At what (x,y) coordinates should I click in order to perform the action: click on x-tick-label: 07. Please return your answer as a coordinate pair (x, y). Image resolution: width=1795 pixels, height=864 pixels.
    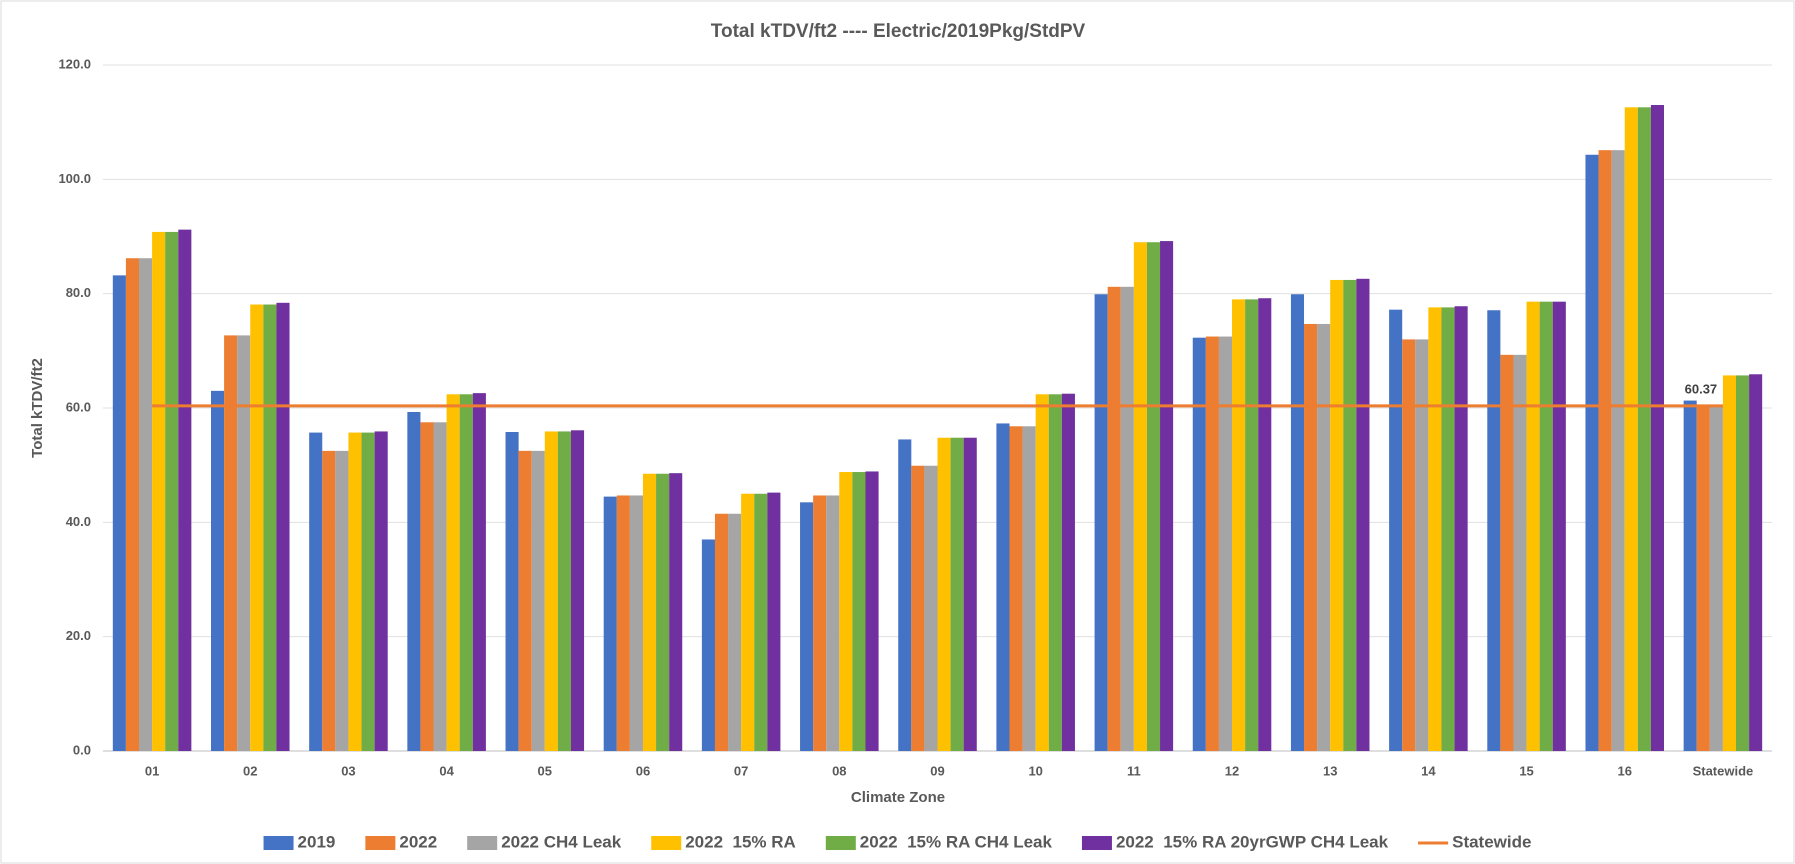
    Looking at the image, I should click on (741, 770).